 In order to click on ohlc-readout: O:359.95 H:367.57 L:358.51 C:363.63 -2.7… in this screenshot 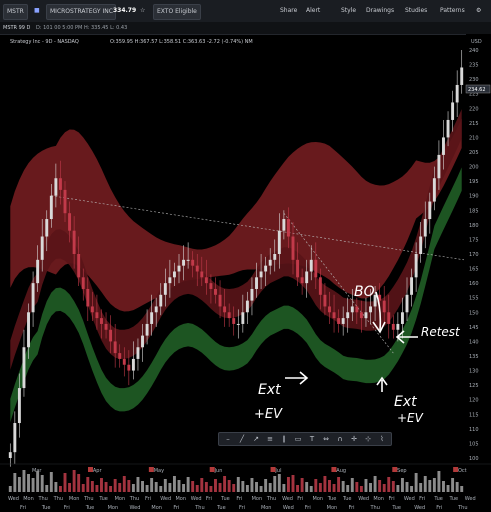, I will do `click(181, 42)`.